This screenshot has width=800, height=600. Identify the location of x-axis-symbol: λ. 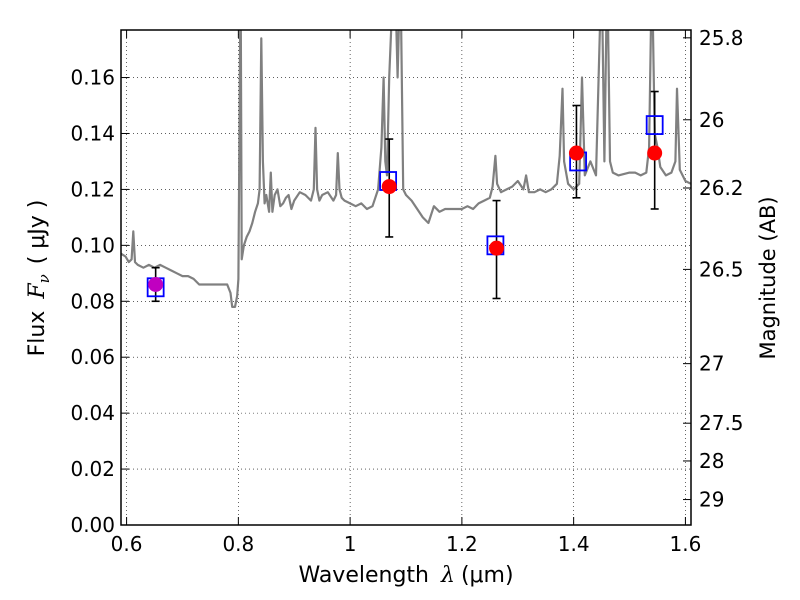
(447, 575).